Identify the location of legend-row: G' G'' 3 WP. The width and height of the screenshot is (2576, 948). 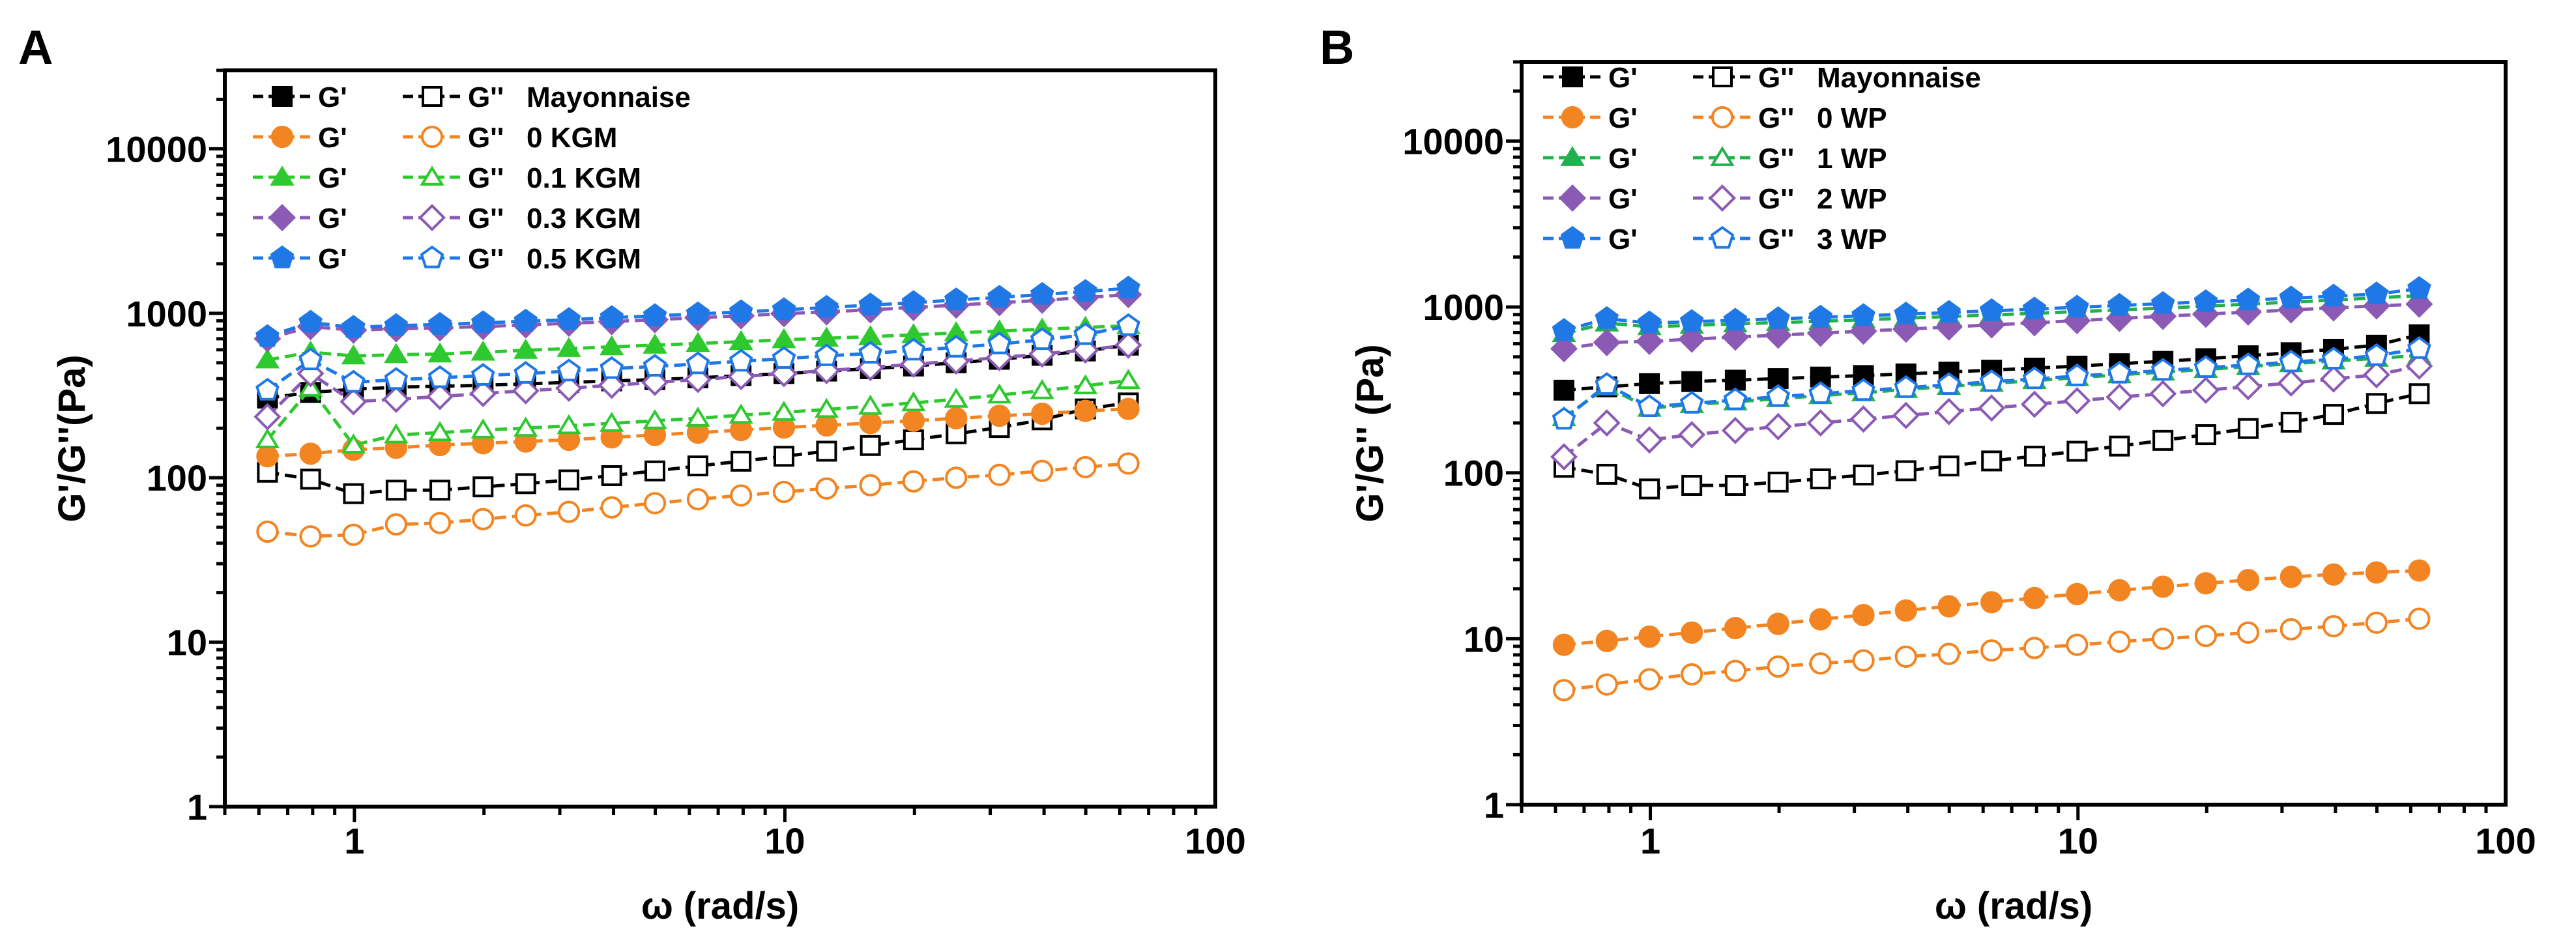
(1715, 239).